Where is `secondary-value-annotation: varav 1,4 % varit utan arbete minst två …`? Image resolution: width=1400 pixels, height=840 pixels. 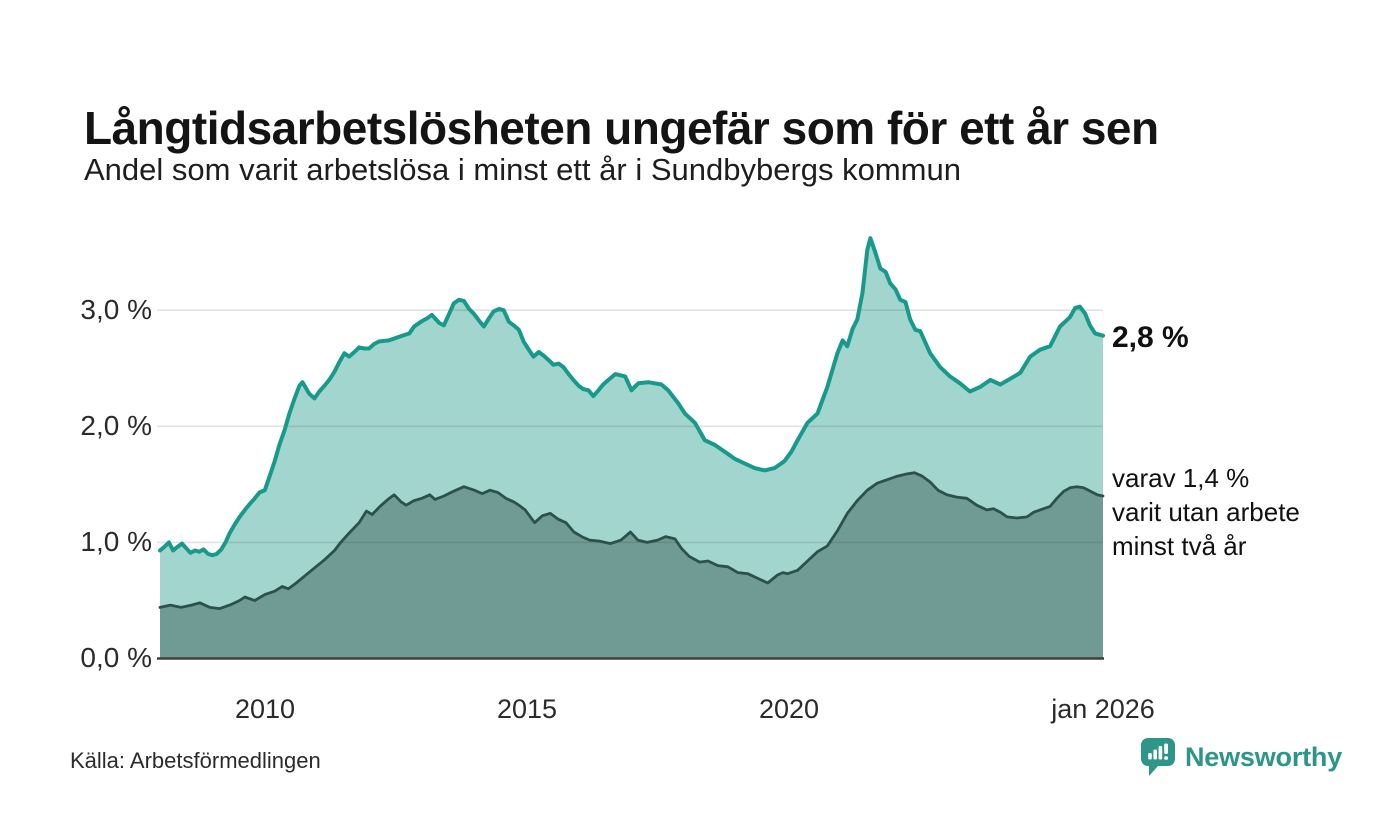
secondary-value-annotation: varav 1,4 % varit utan arbete minst två … is located at coordinates (1206, 512).